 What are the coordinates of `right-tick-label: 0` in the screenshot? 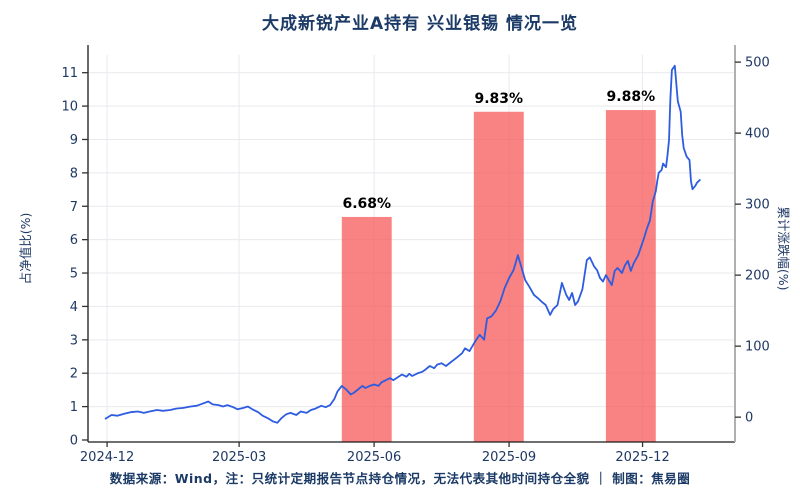 It's located at (749, 418).